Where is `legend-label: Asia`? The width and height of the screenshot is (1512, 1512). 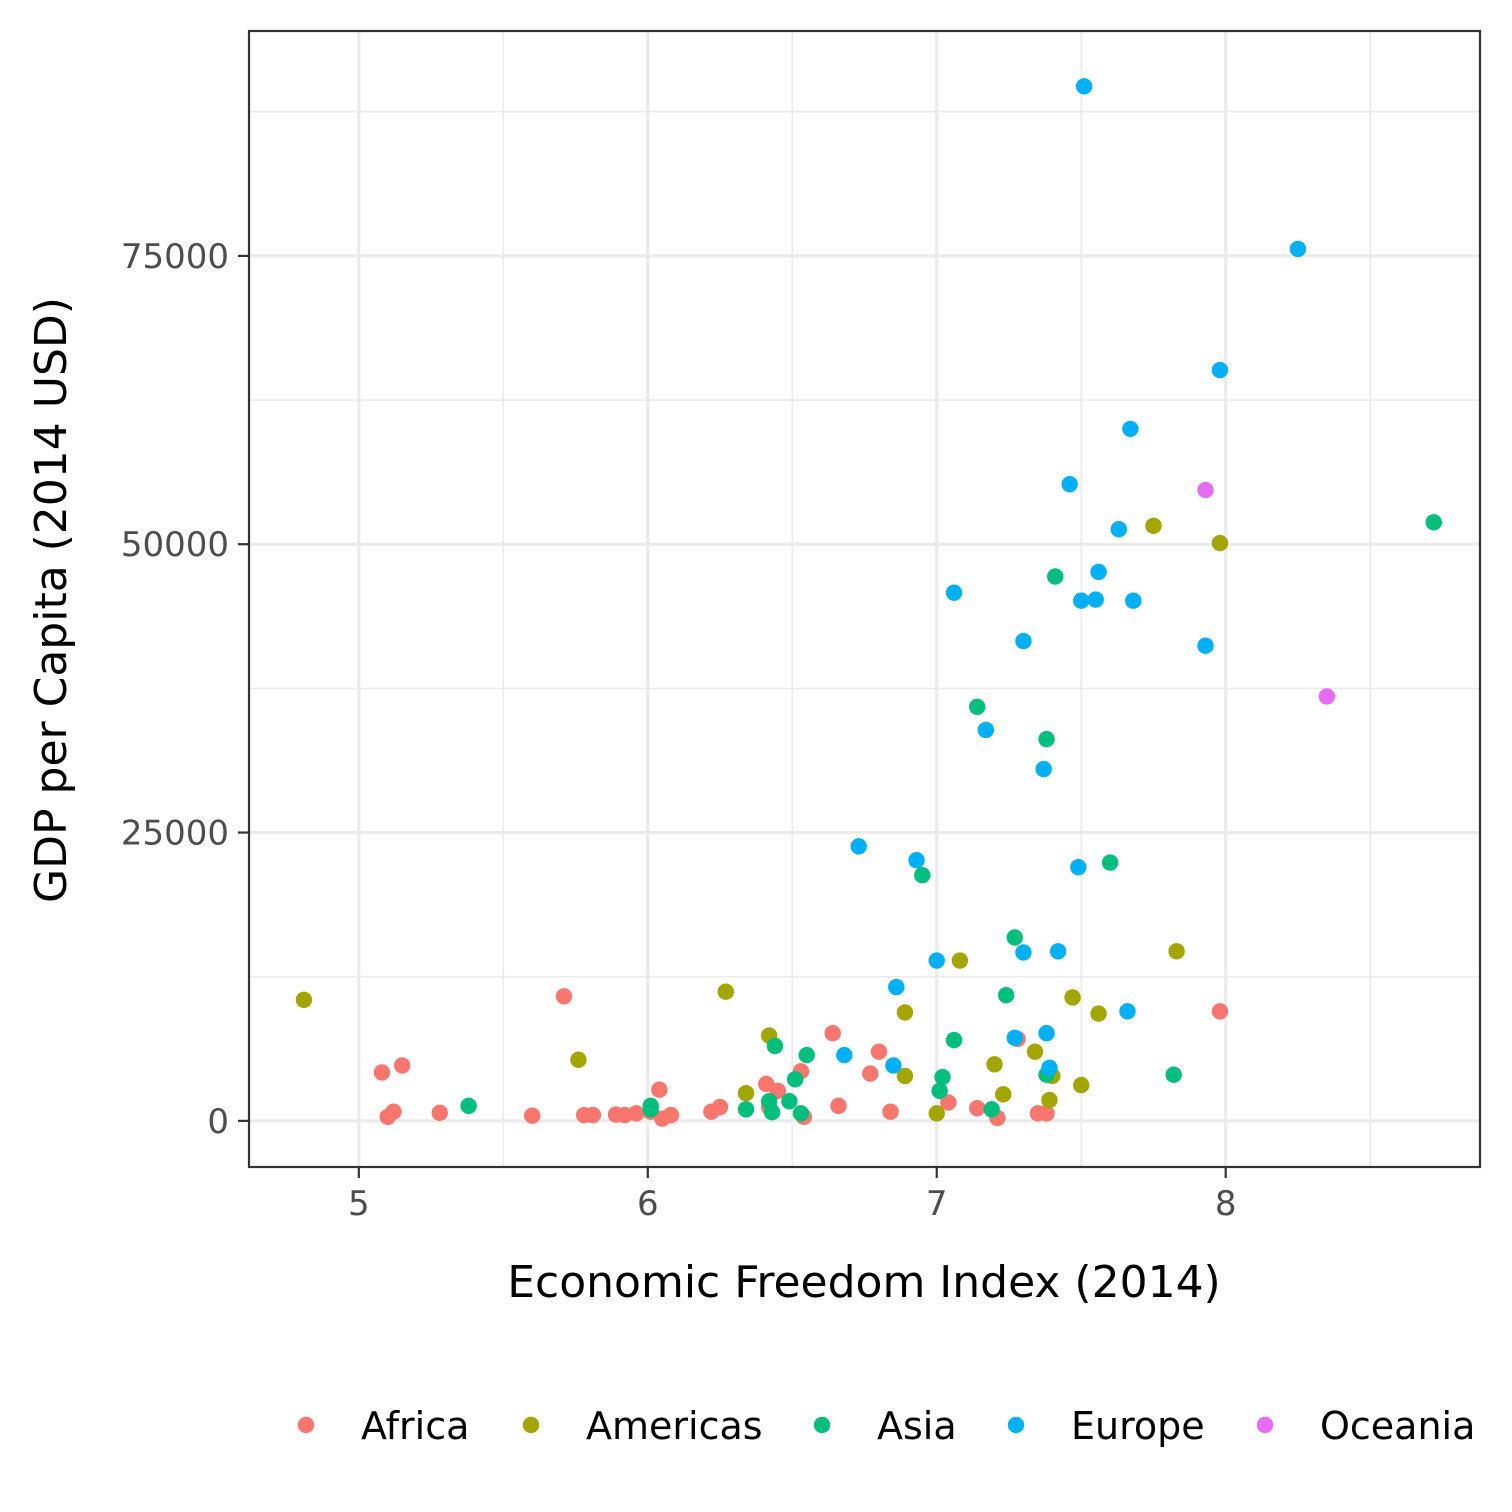
legend-label: Asia is located at coordinates (917, 1426).